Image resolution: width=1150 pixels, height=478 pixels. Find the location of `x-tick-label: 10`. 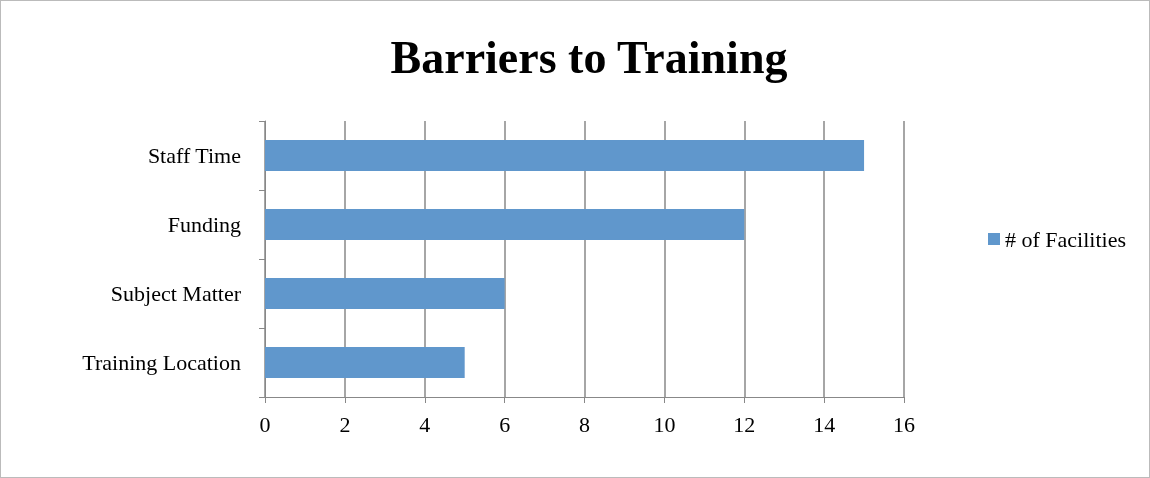

x-tick-label: 10 is located at coordinates (664, 424).